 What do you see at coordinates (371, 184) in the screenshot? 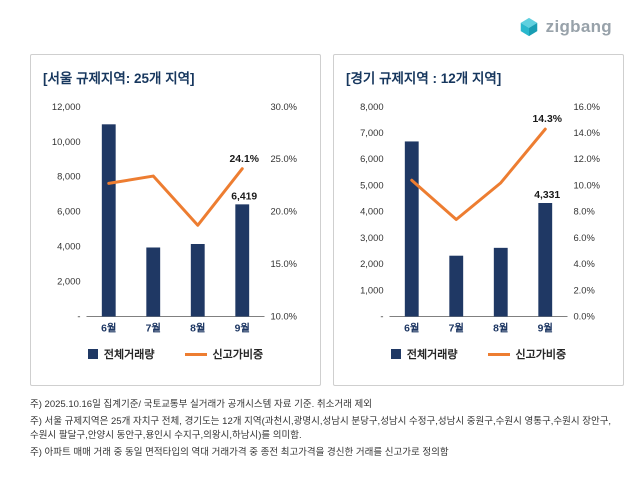
I see `svg-text: 5,000` at bounding box center [371, 184].